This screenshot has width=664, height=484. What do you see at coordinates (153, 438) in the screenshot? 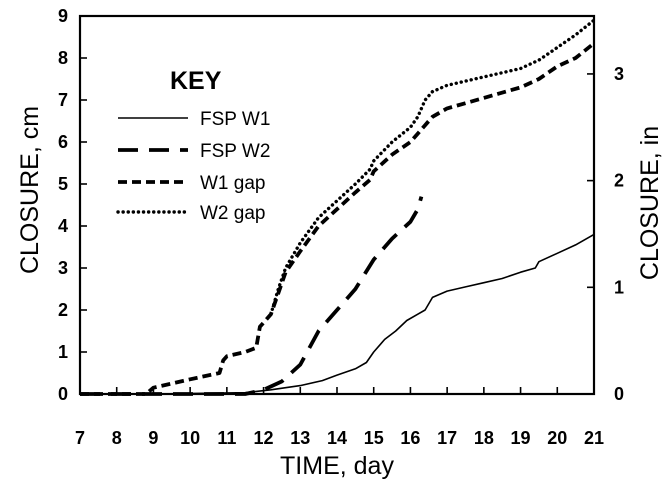
I see `x-tick-label: 9` at bounding box center [153, 438].